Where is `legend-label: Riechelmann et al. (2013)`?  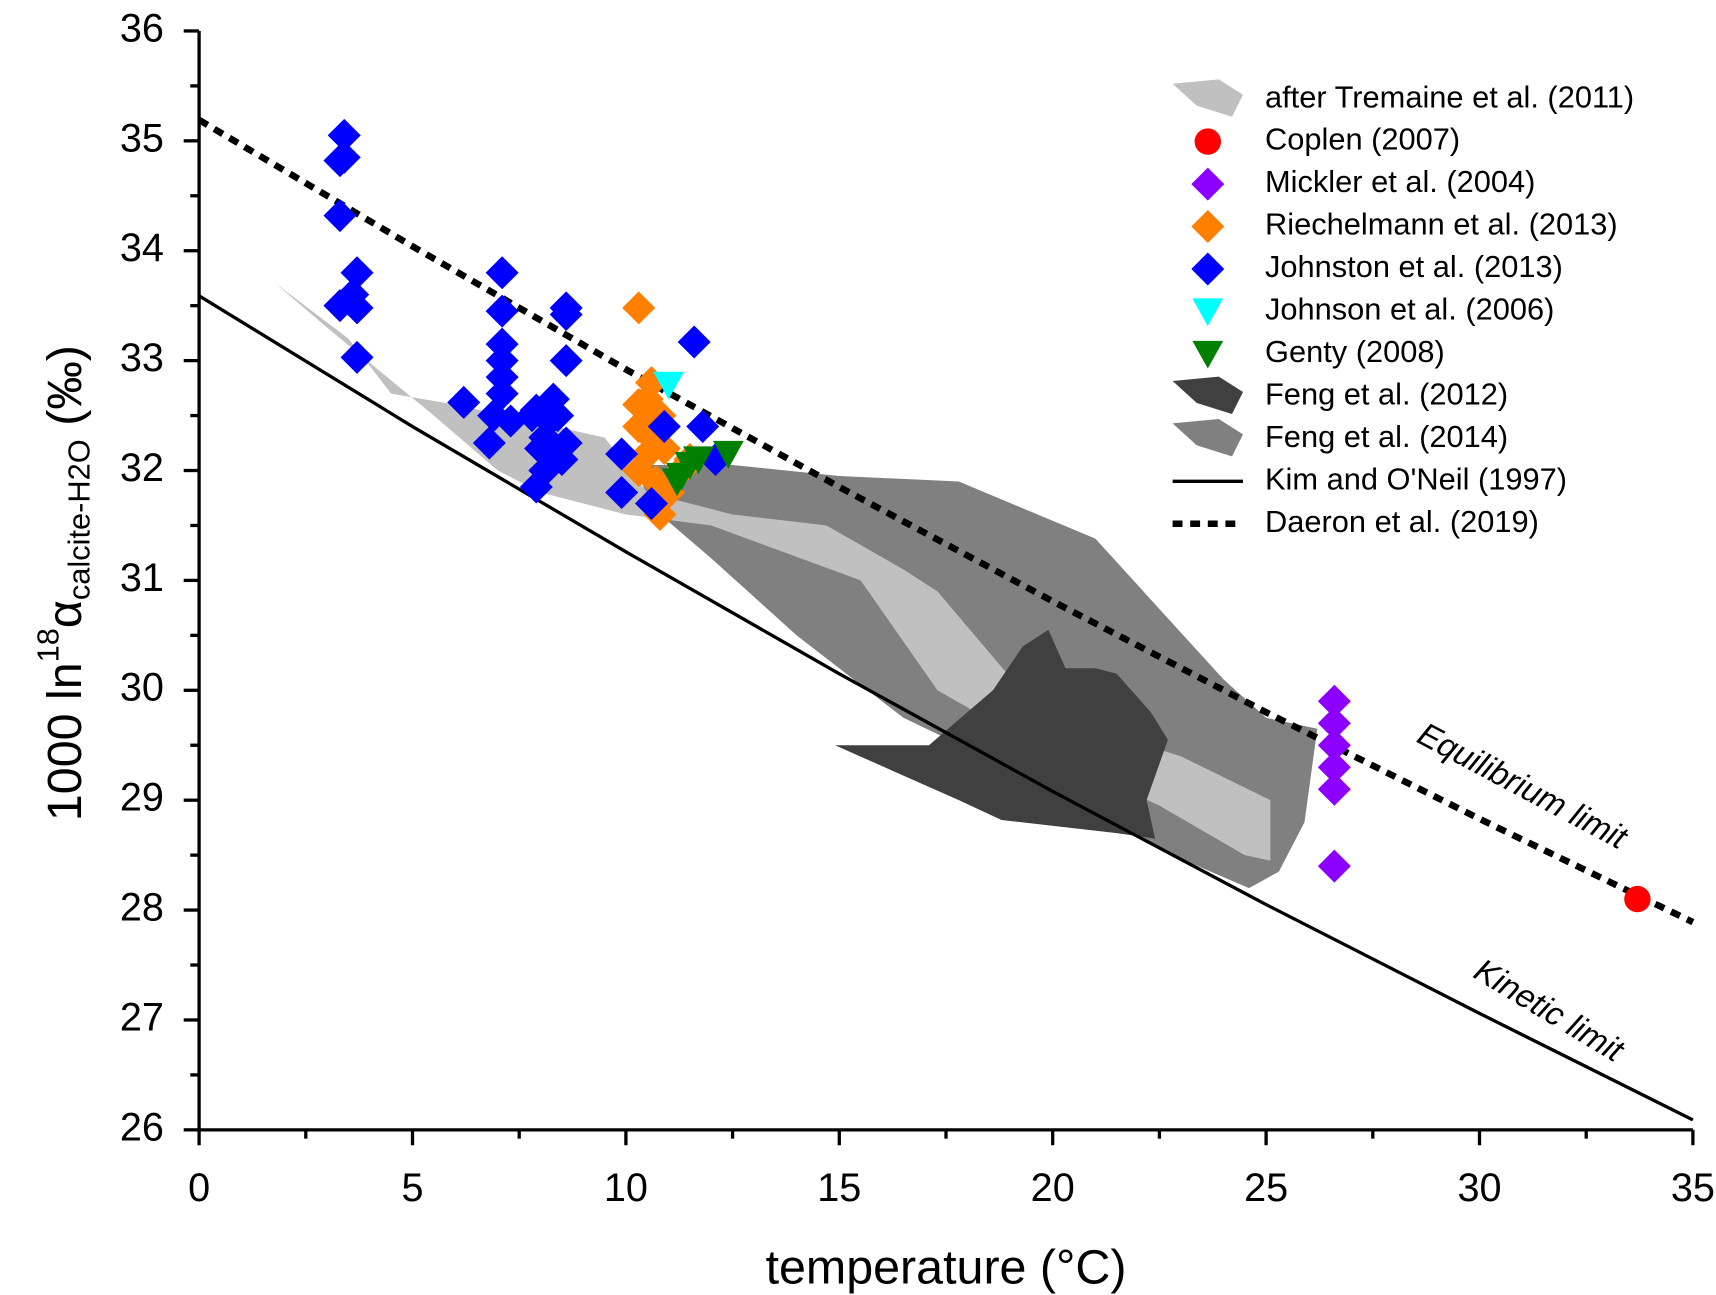
legend-label: Riechelmann et al. (2013) is located at coordinates (1441, 224).